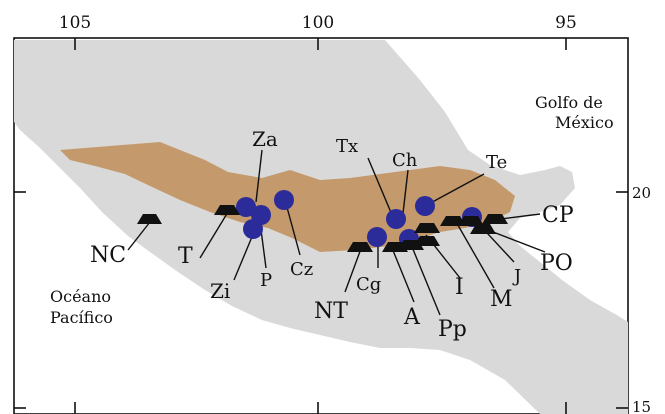 The width and height of the screenshot is (665, 414). I want to click on label-zi: Zi, so click(220, 291).